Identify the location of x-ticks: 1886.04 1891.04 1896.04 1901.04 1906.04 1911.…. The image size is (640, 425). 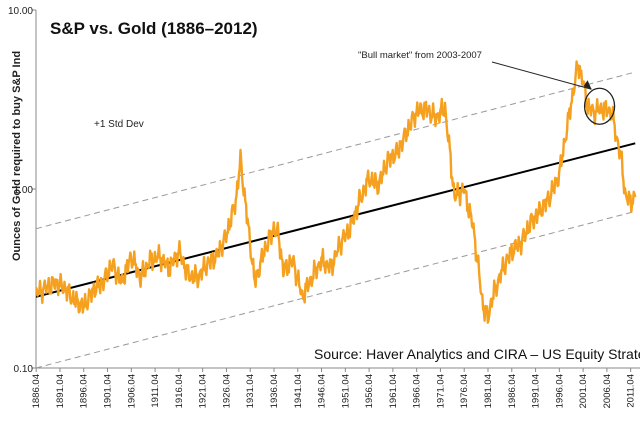
(334, 388).